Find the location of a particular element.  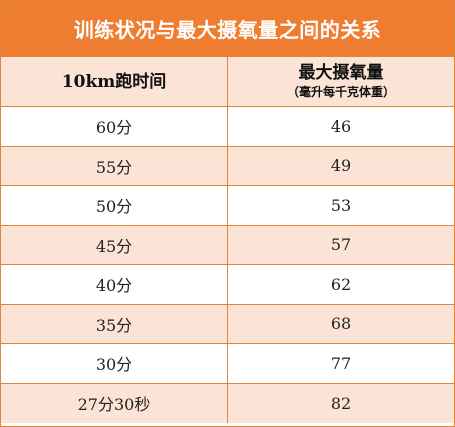

table-header-row: 10km跑时间 最大摄氧量 （毫升每千克体重） is located at coordinates (227, 82).